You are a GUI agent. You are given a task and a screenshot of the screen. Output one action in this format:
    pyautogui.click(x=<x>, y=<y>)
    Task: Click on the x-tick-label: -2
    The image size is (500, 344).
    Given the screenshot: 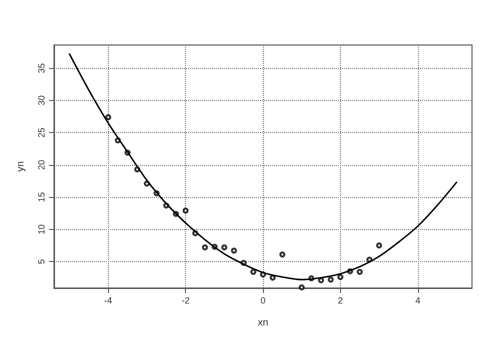 What is the action you would take?
    pyautogui.click(x=186, y=301)
    